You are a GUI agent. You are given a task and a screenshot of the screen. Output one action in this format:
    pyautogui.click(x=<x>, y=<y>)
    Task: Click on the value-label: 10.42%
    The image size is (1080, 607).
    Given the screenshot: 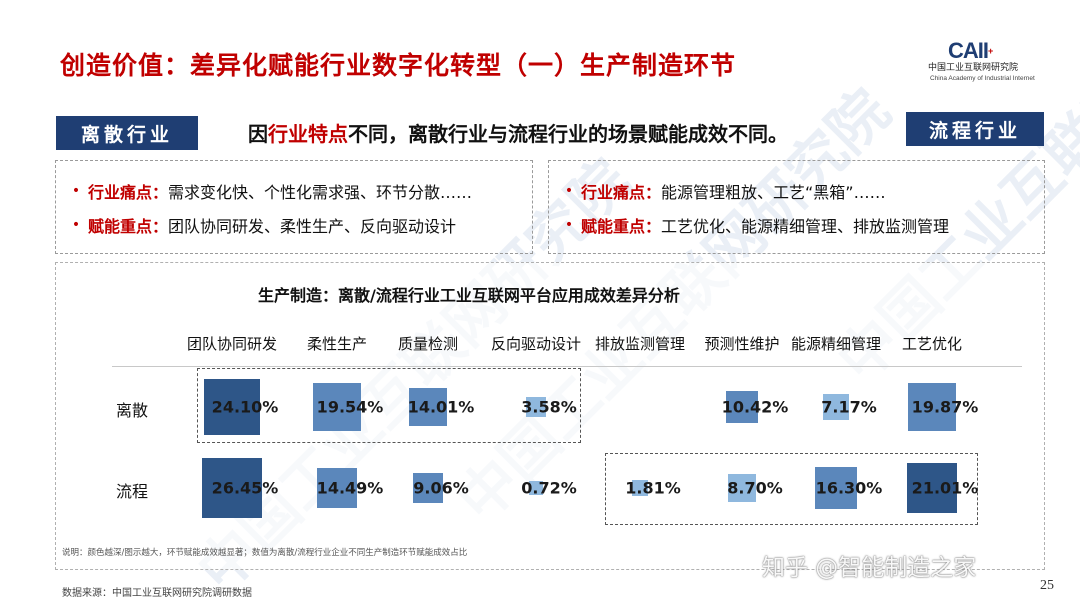 What is the action you would take?
    pyautogui.click(x=755, y=407)
    